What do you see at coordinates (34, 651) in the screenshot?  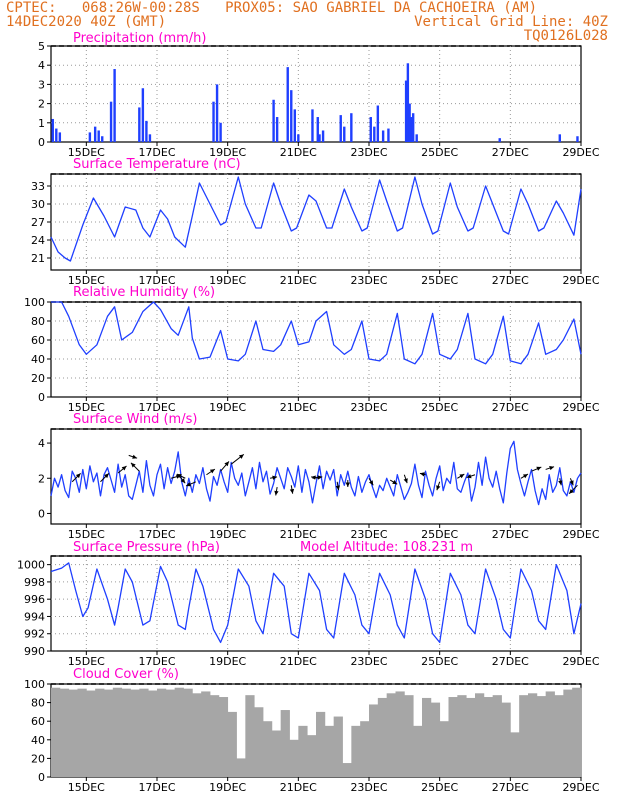 I see `panel-5-ytick-label: 990` at bounding box center [34, 651].